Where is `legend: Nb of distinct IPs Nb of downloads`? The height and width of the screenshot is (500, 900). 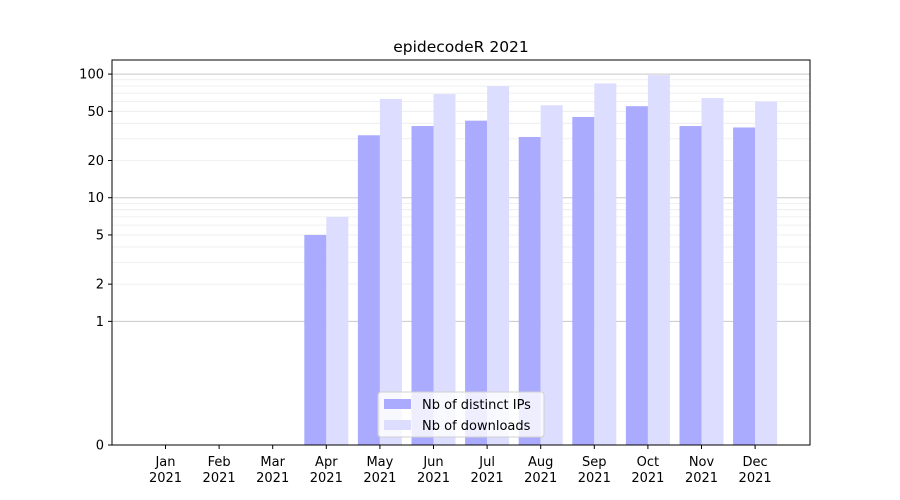
legend: Nb of distinct IPs Nb of downloads is located at coordinates (461, 414).